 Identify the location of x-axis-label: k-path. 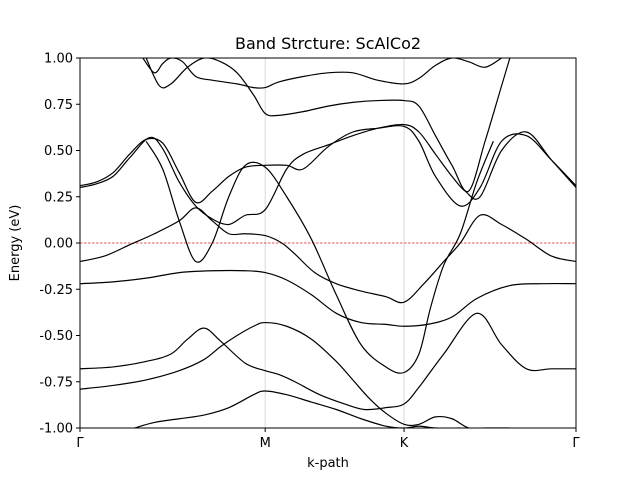
(328, 463).